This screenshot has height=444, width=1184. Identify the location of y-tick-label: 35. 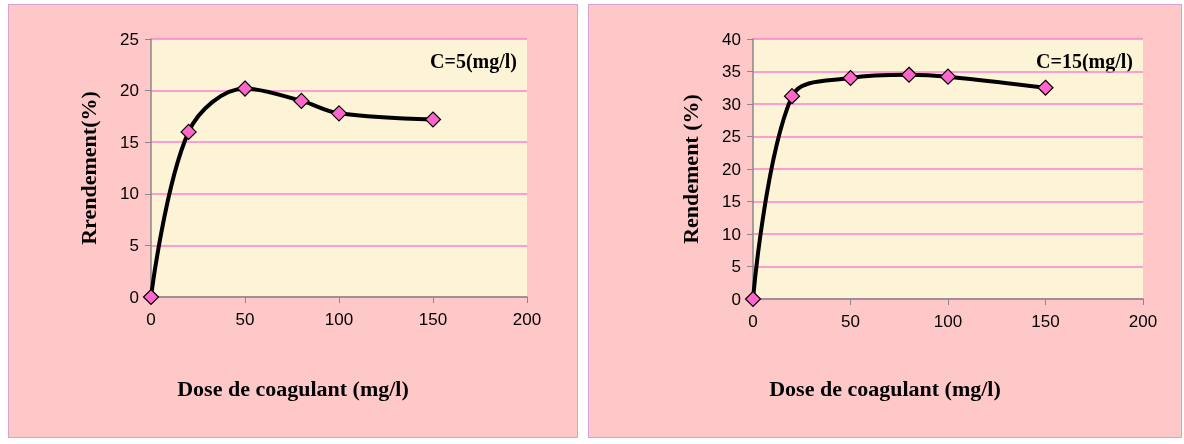
(731, 71).